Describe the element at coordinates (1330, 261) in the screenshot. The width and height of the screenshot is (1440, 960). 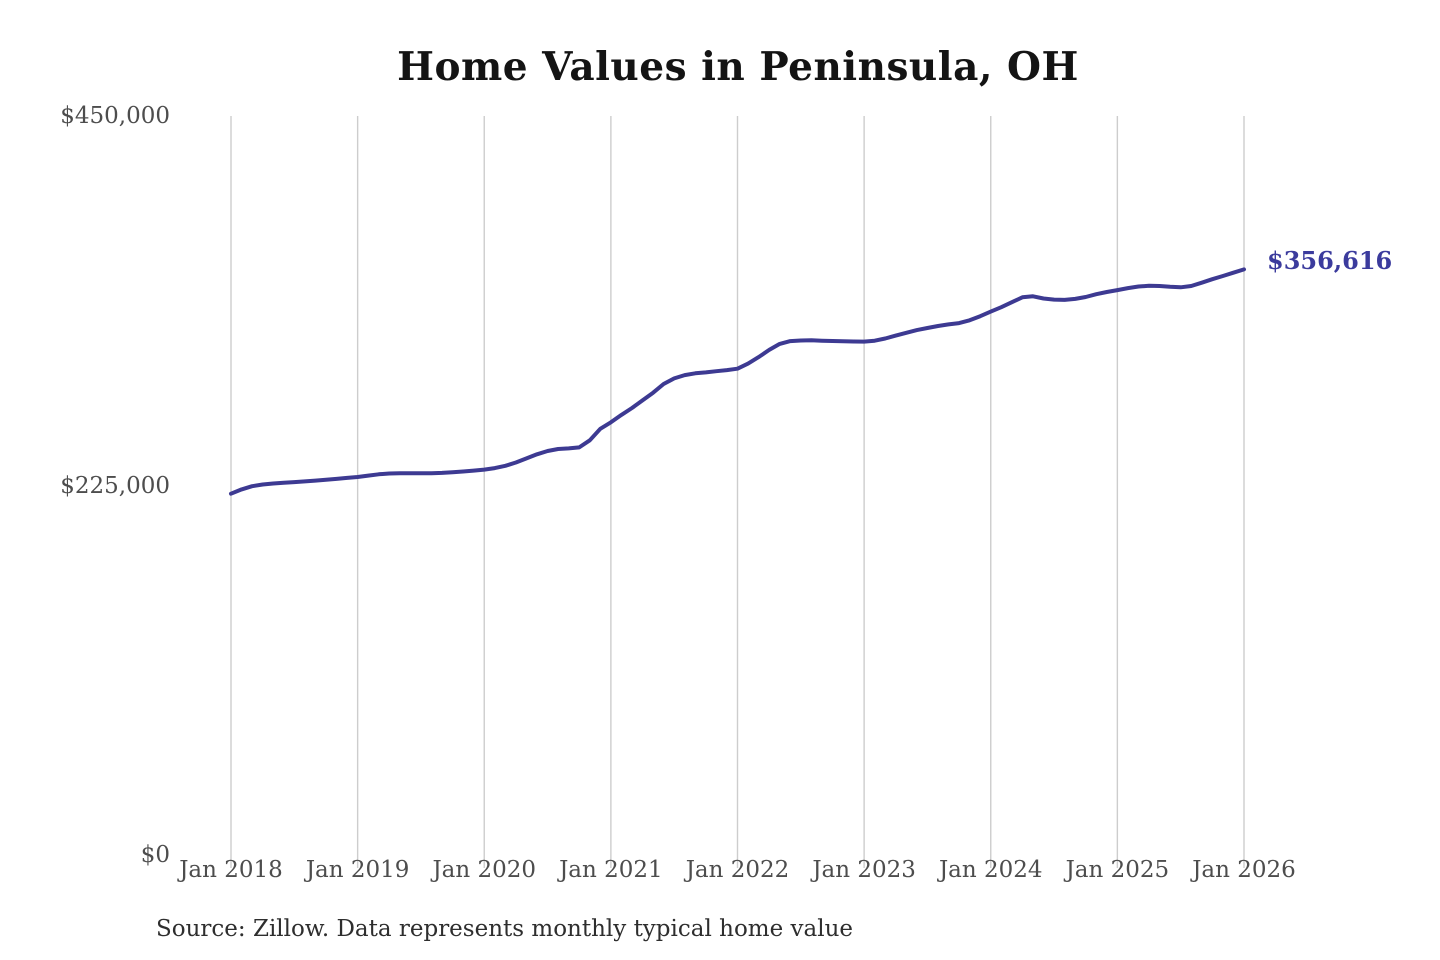
I see `end-value-label: $356,616` at that location.